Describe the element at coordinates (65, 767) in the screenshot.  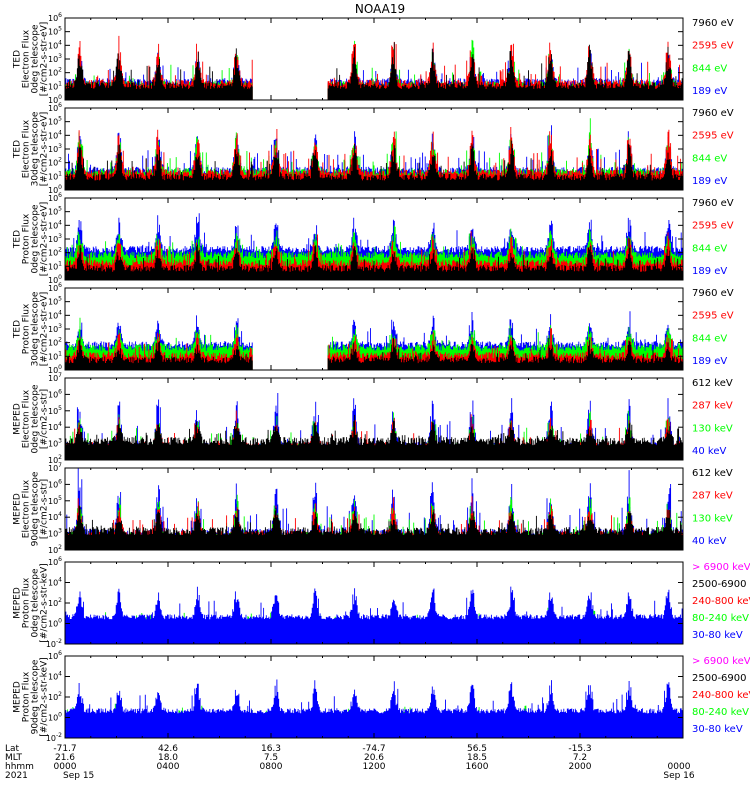
I see `x-tick-label-hhmm: 0000` at that location.